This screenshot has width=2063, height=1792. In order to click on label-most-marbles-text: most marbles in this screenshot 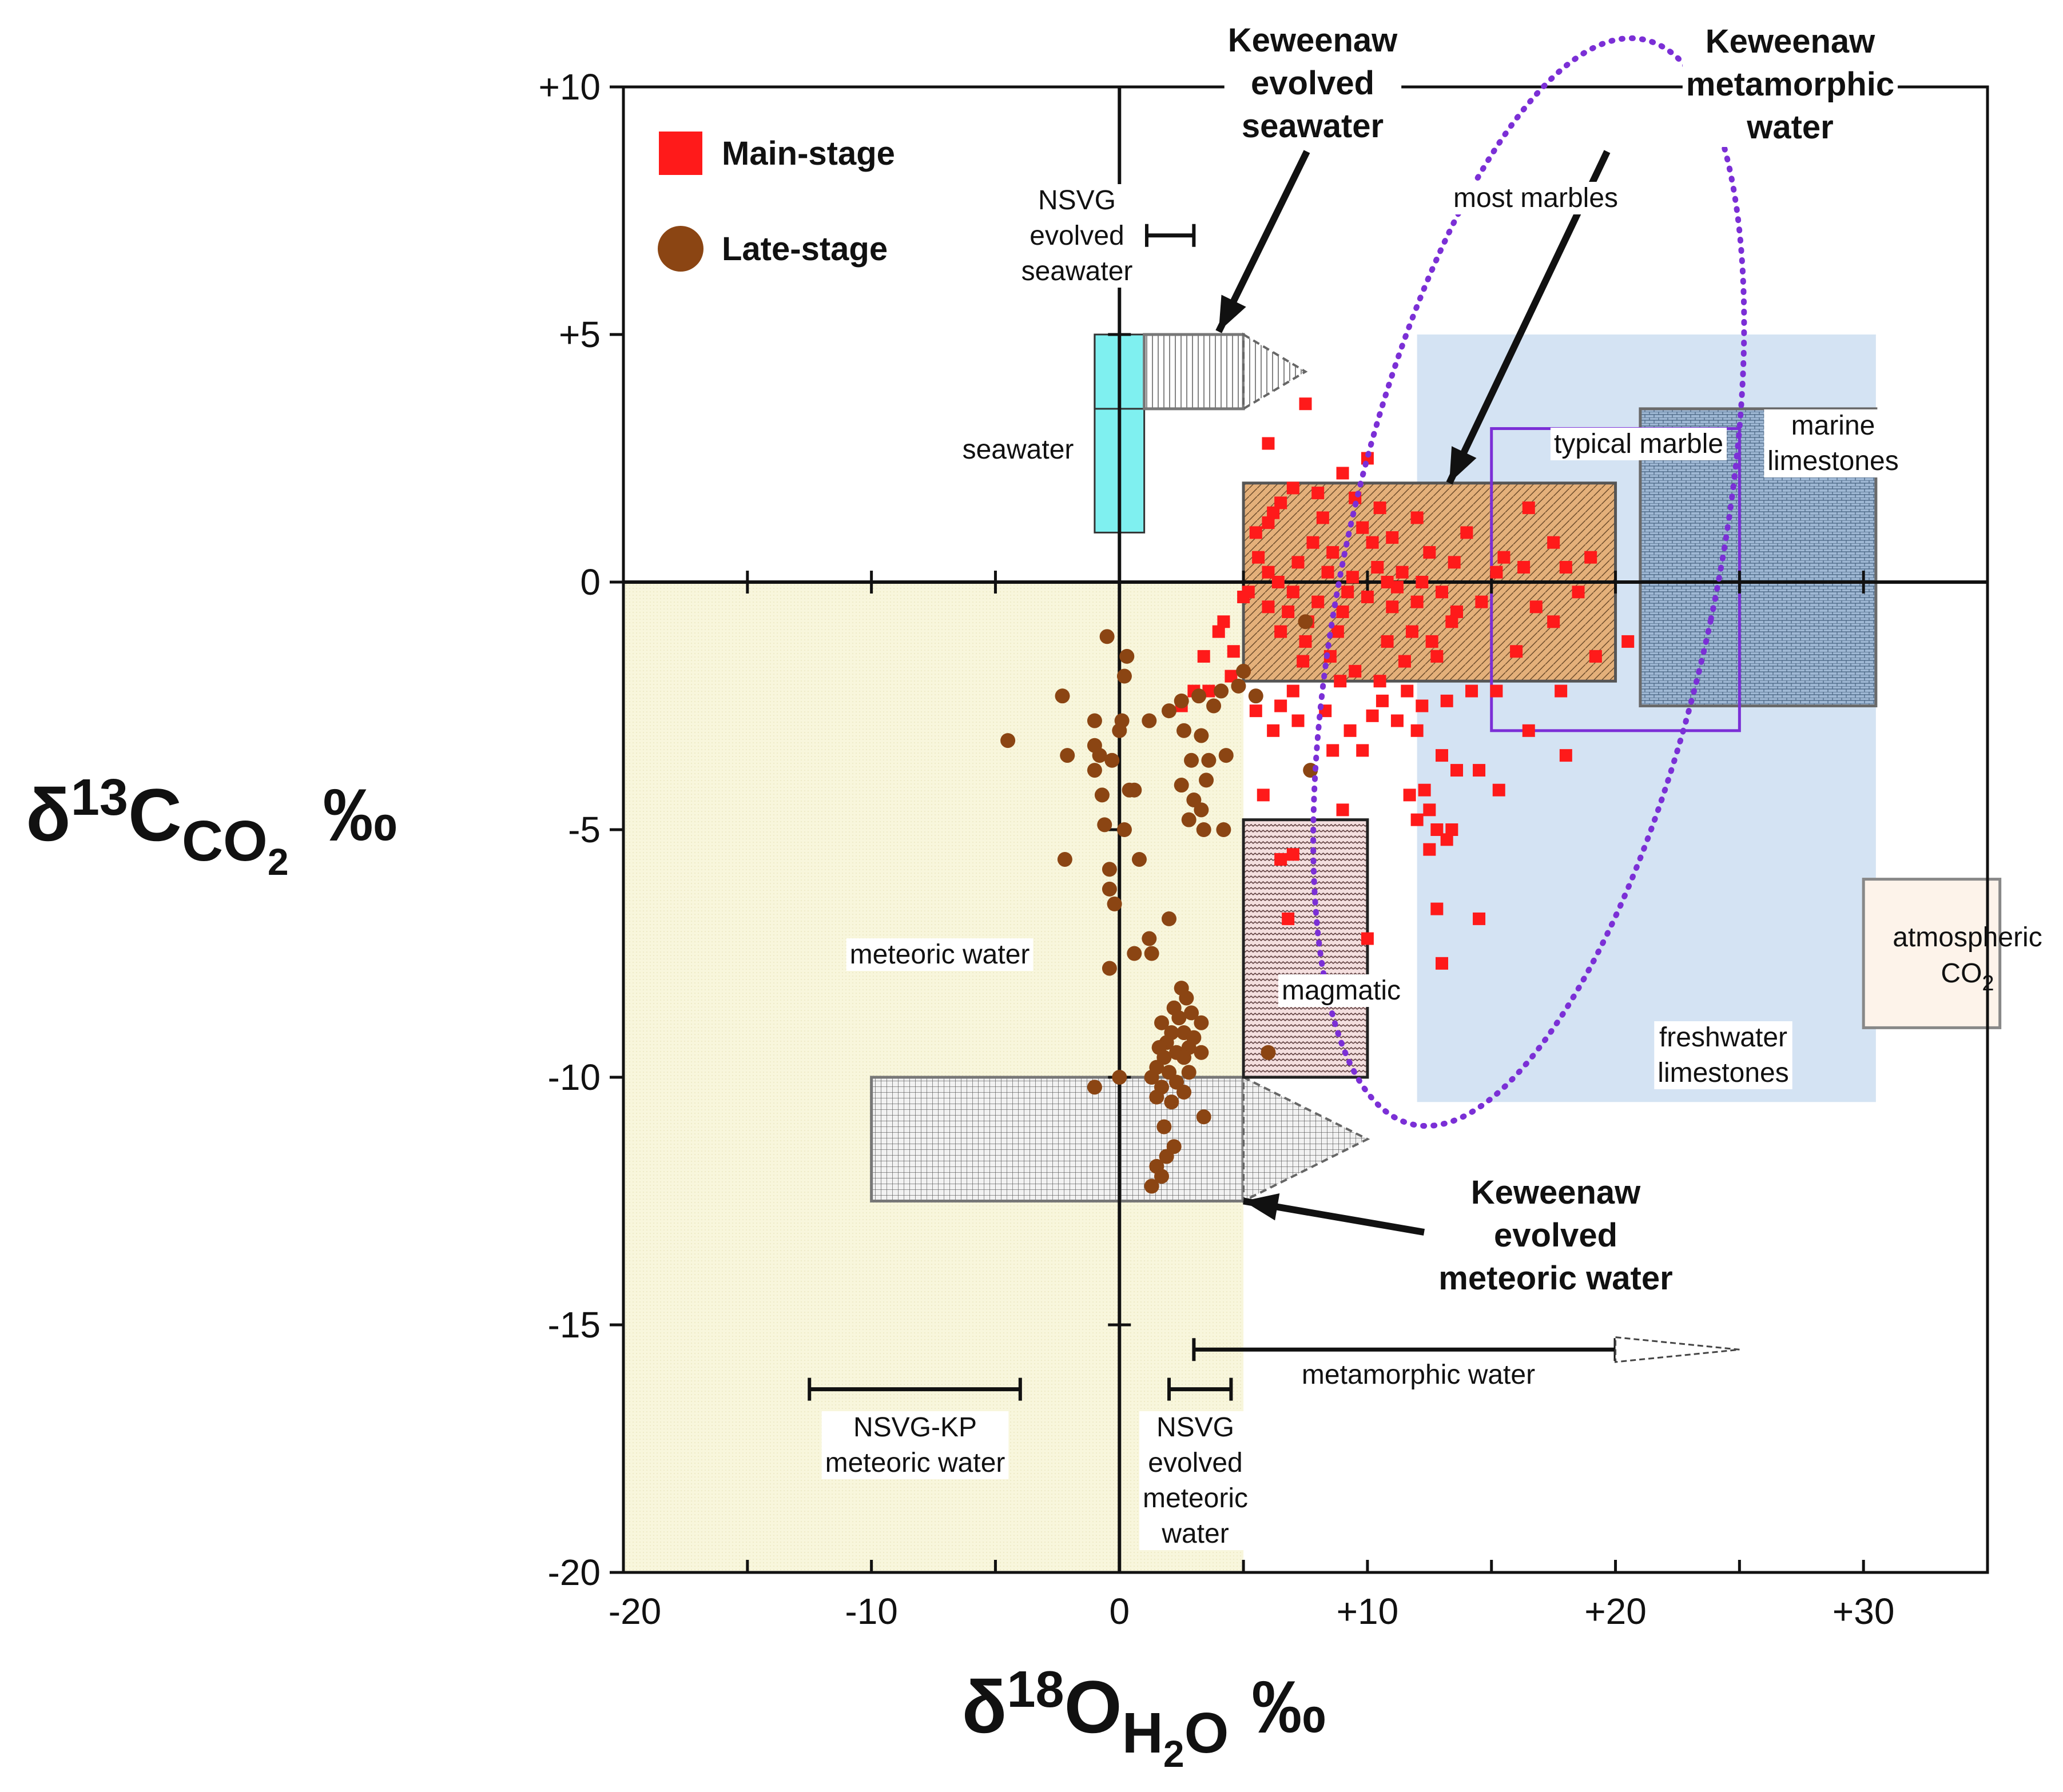, I will do `click(1536, 198)`.